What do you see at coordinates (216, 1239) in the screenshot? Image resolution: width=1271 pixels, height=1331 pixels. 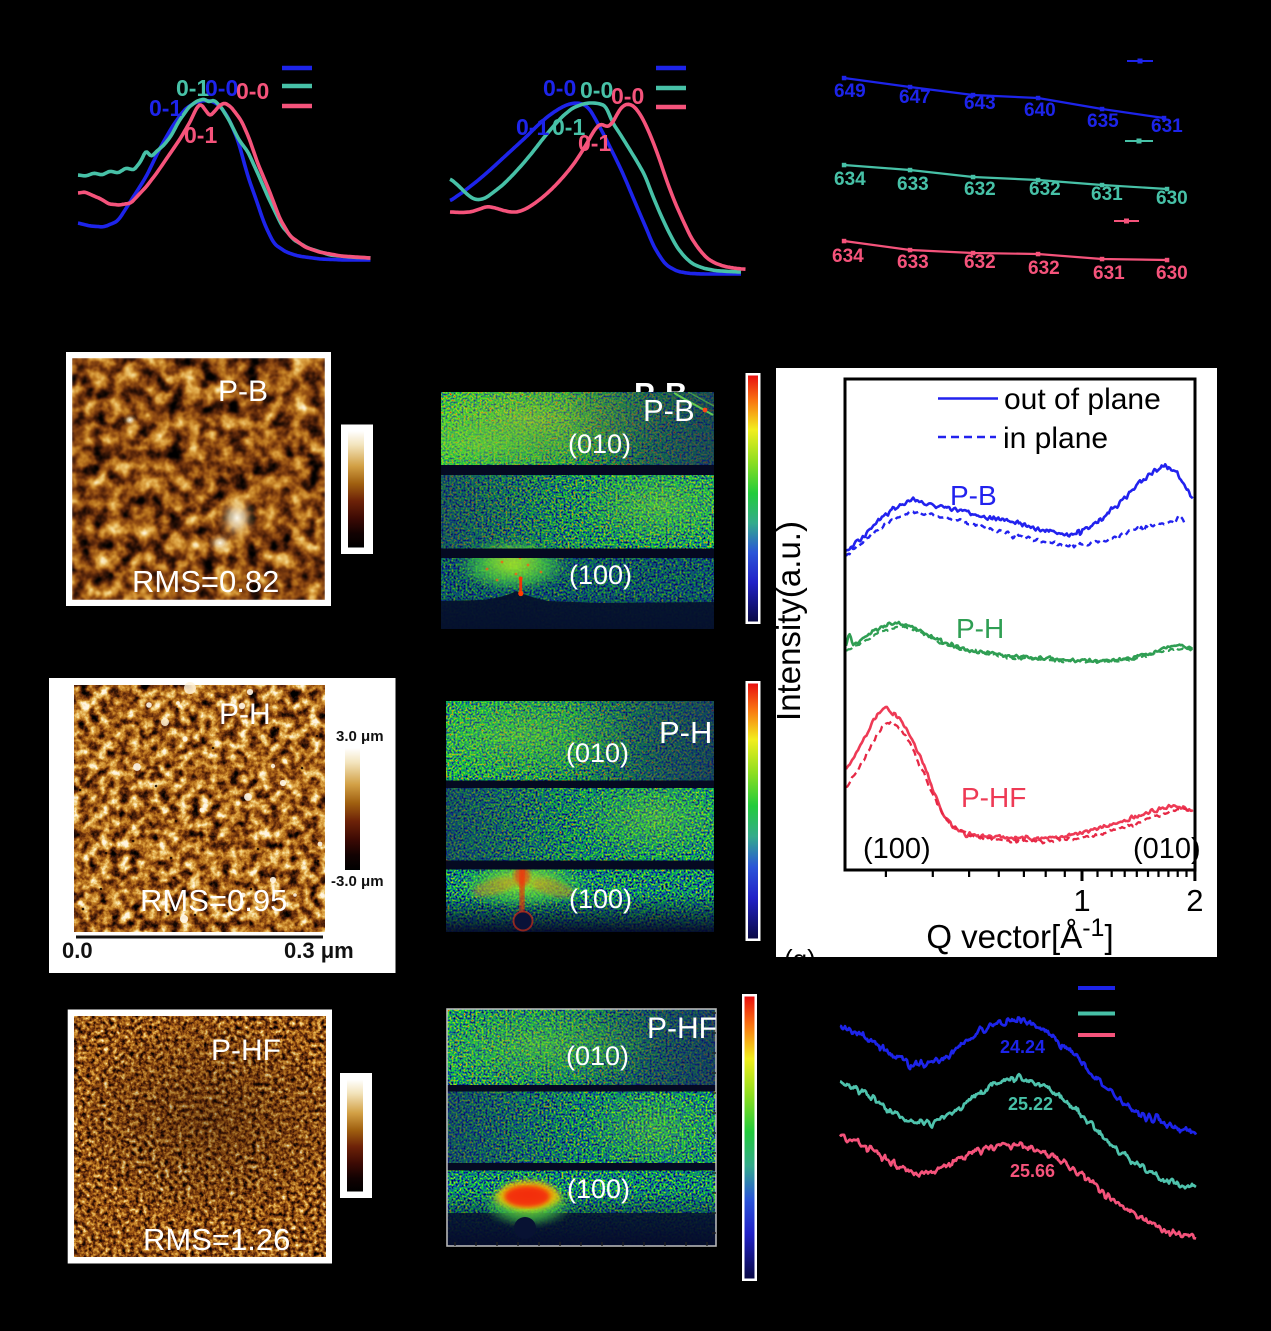 I see `svg-text: RMS=1.26` at bounding box center [216, 1239].